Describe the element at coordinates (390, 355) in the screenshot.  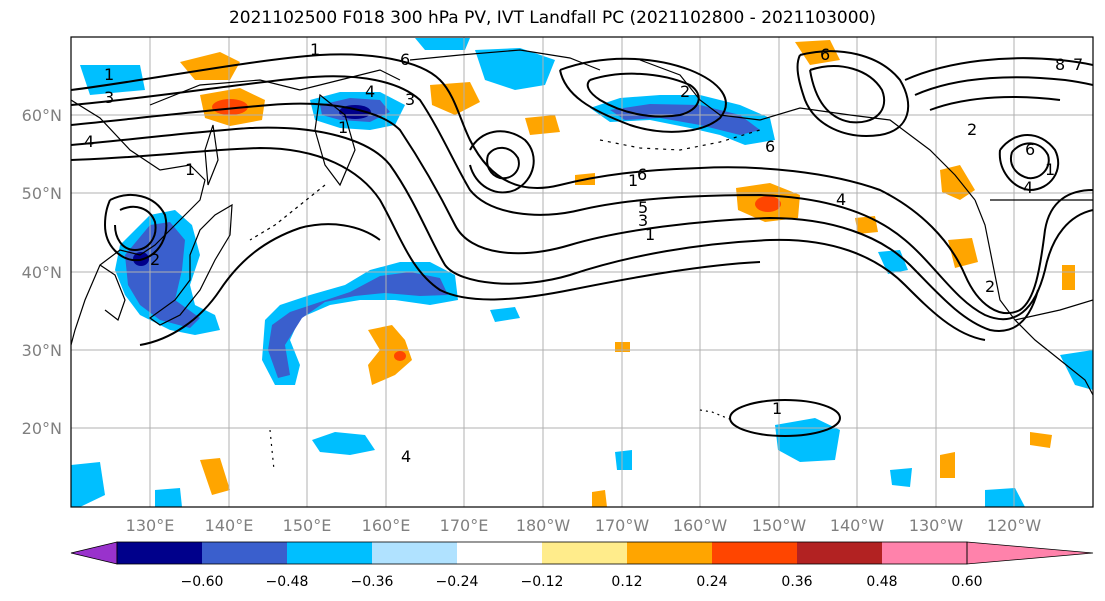
I see `shade-pos-sub1` at that location.